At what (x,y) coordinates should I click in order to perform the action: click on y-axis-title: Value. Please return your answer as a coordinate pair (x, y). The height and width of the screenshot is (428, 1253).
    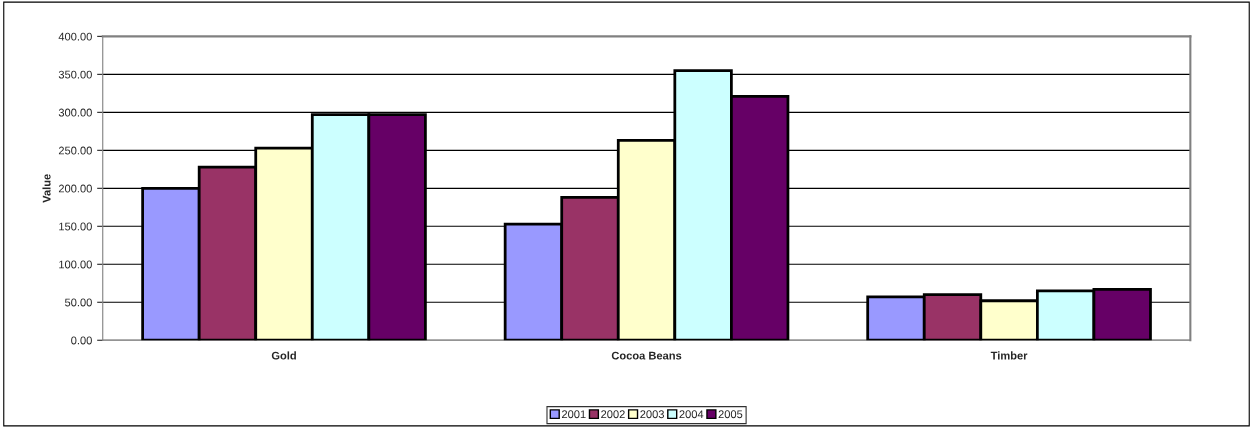
    Looking at the image, I should click on (46, 188).